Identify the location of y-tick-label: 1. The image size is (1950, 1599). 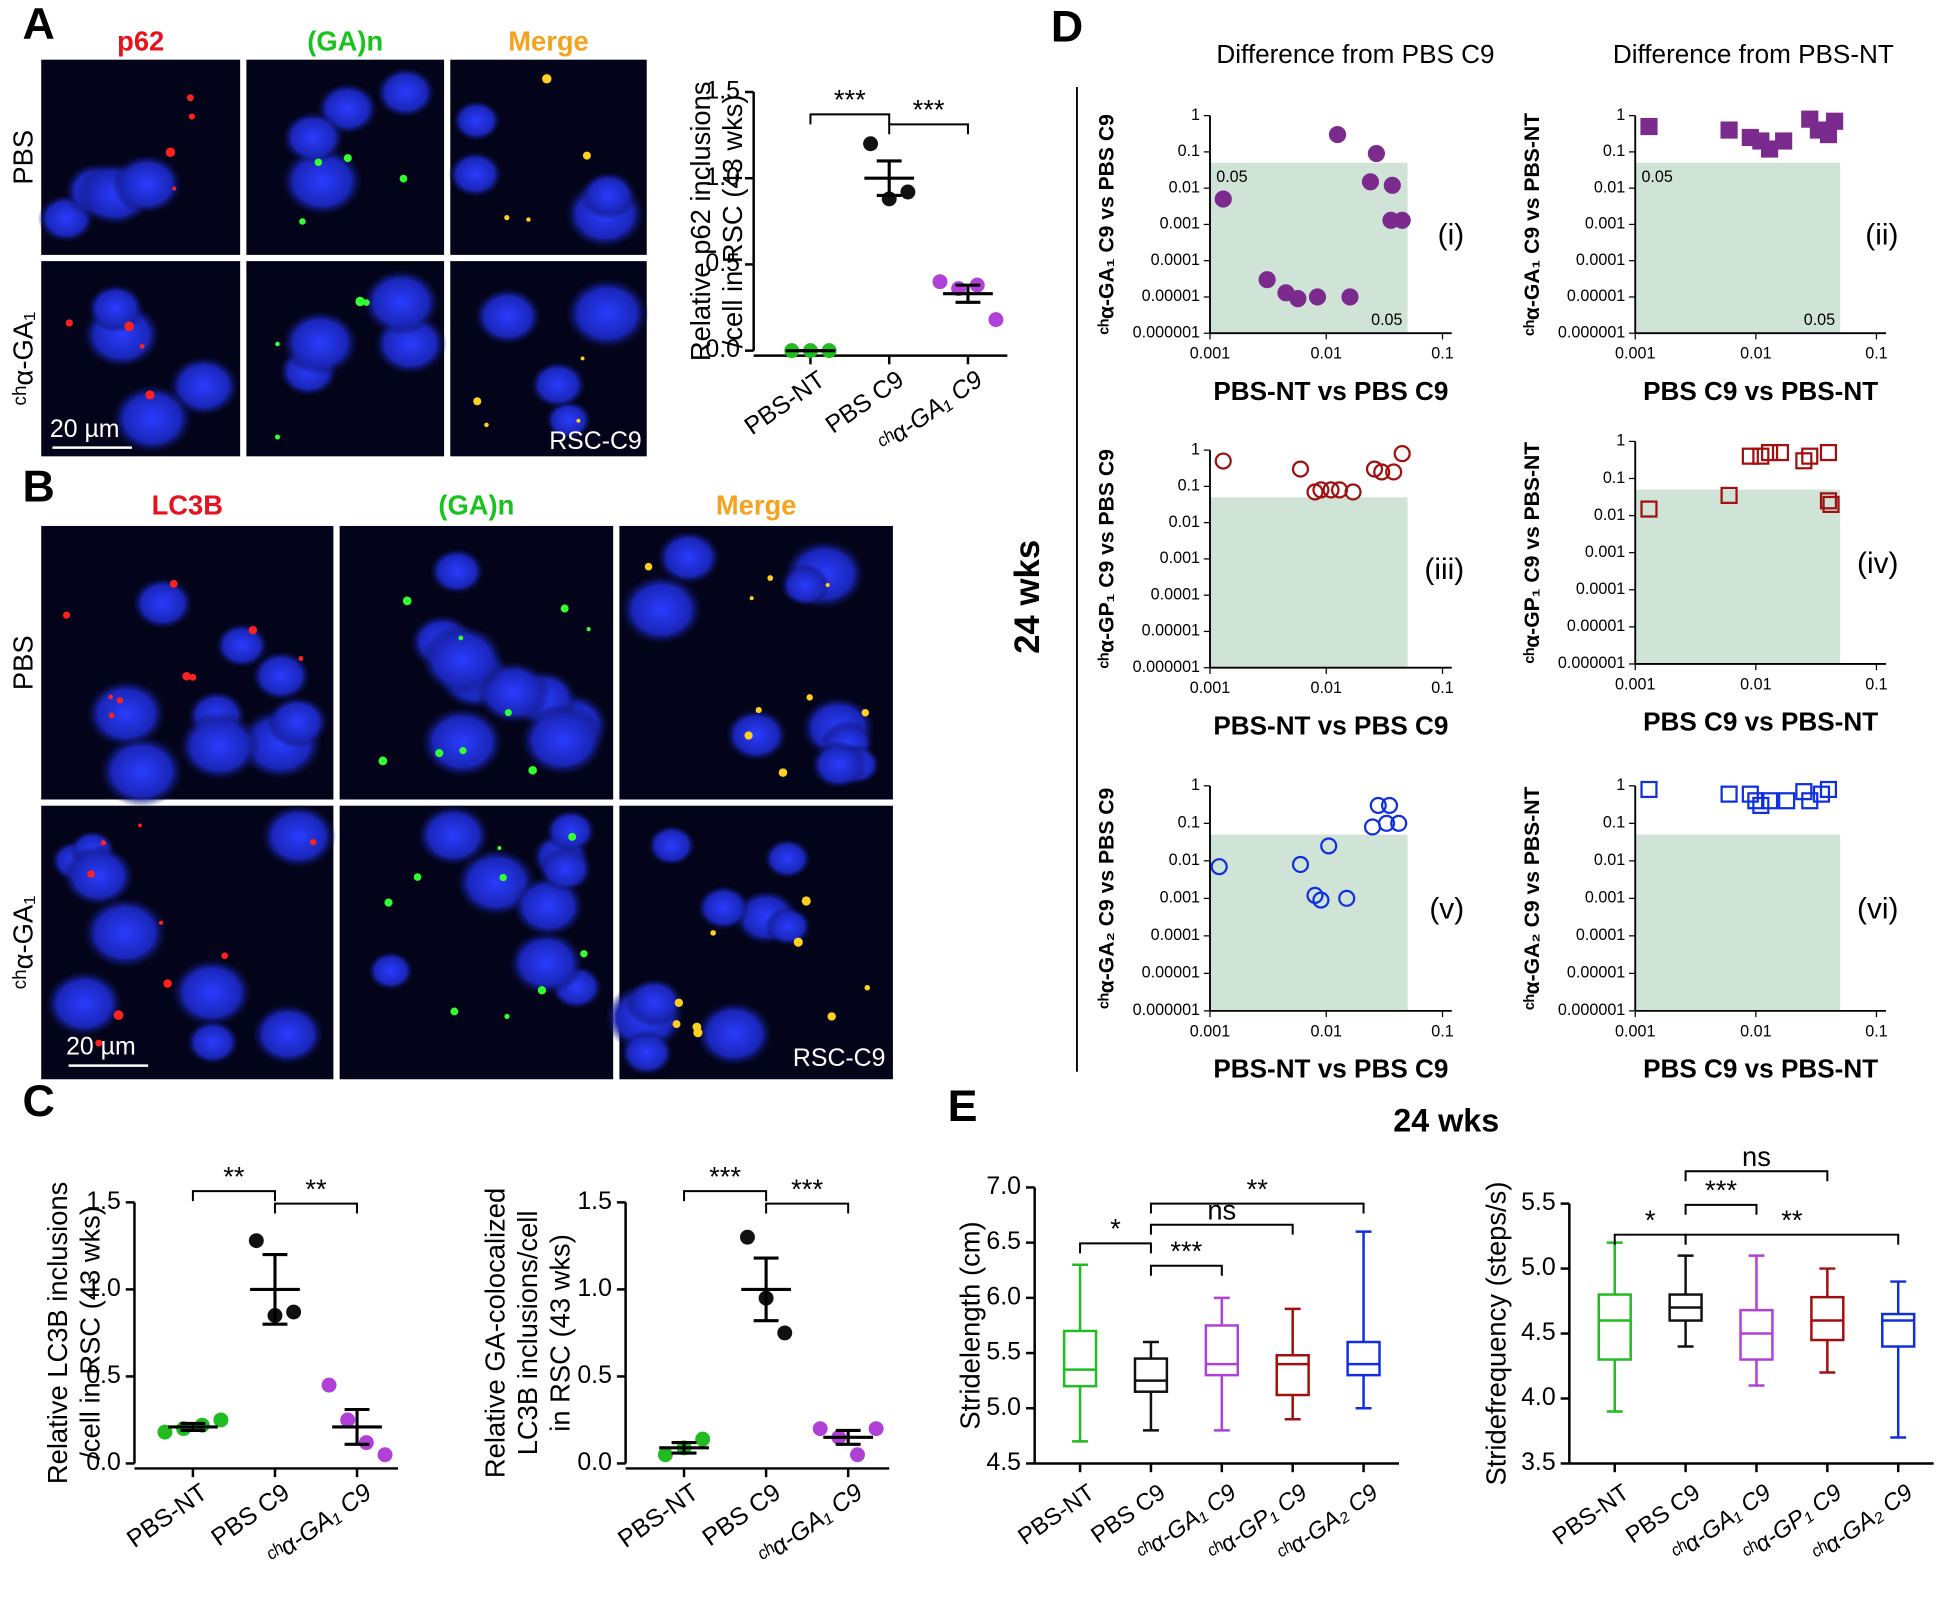
(1195, 785).